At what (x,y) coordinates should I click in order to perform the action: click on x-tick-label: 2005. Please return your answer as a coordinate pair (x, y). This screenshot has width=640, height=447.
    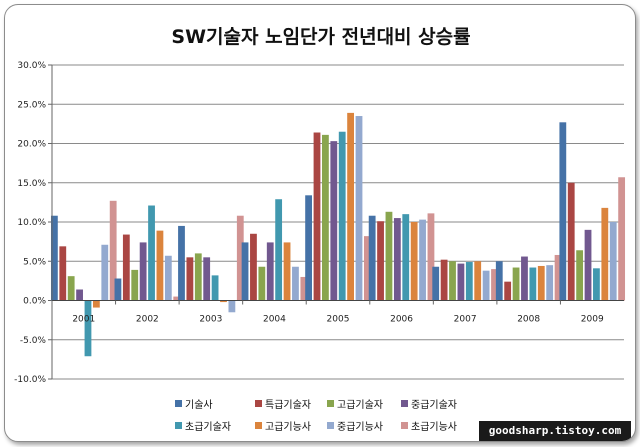
    Looking at the image, I should click on (338, 320).